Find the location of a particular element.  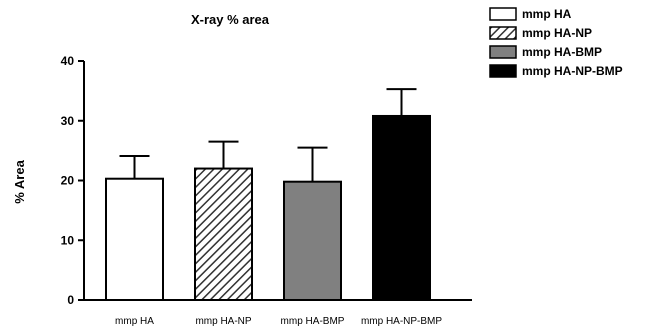

chart-title: X-ray % area is located at coordinates (230, 19).